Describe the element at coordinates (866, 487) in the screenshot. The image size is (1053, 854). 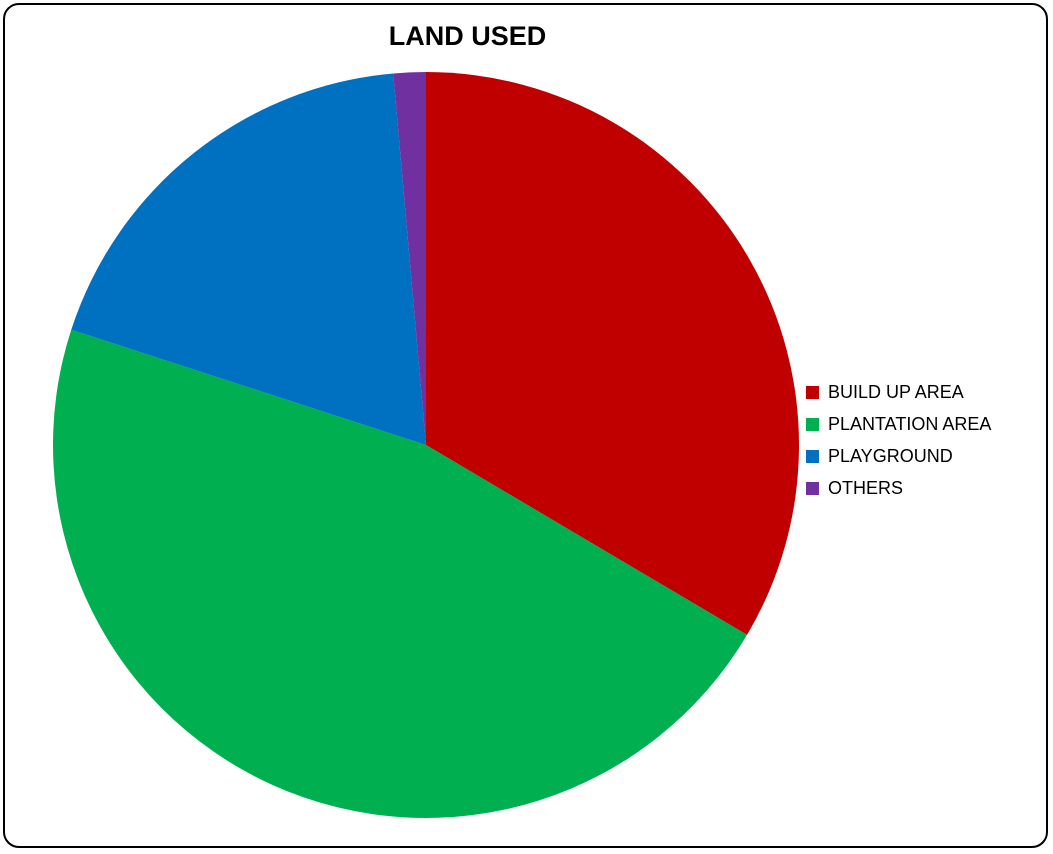
I see `legend-label: OTHERS` at that location.